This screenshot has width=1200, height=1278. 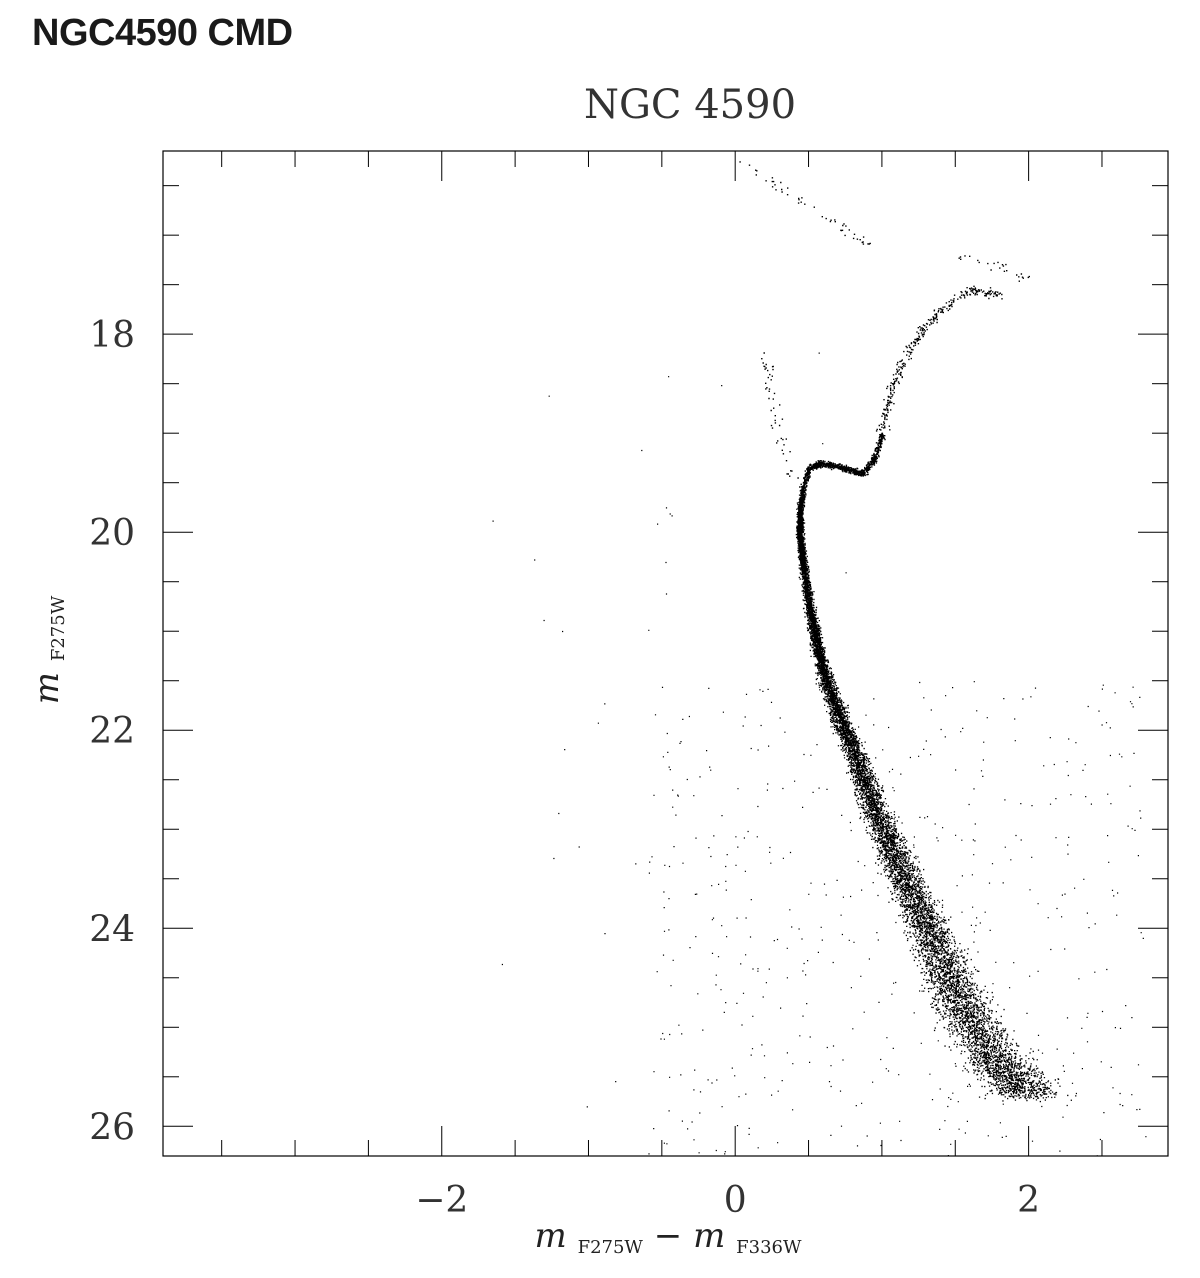 I want to click on y-tick-label: 22, so click(x=112, y=731).